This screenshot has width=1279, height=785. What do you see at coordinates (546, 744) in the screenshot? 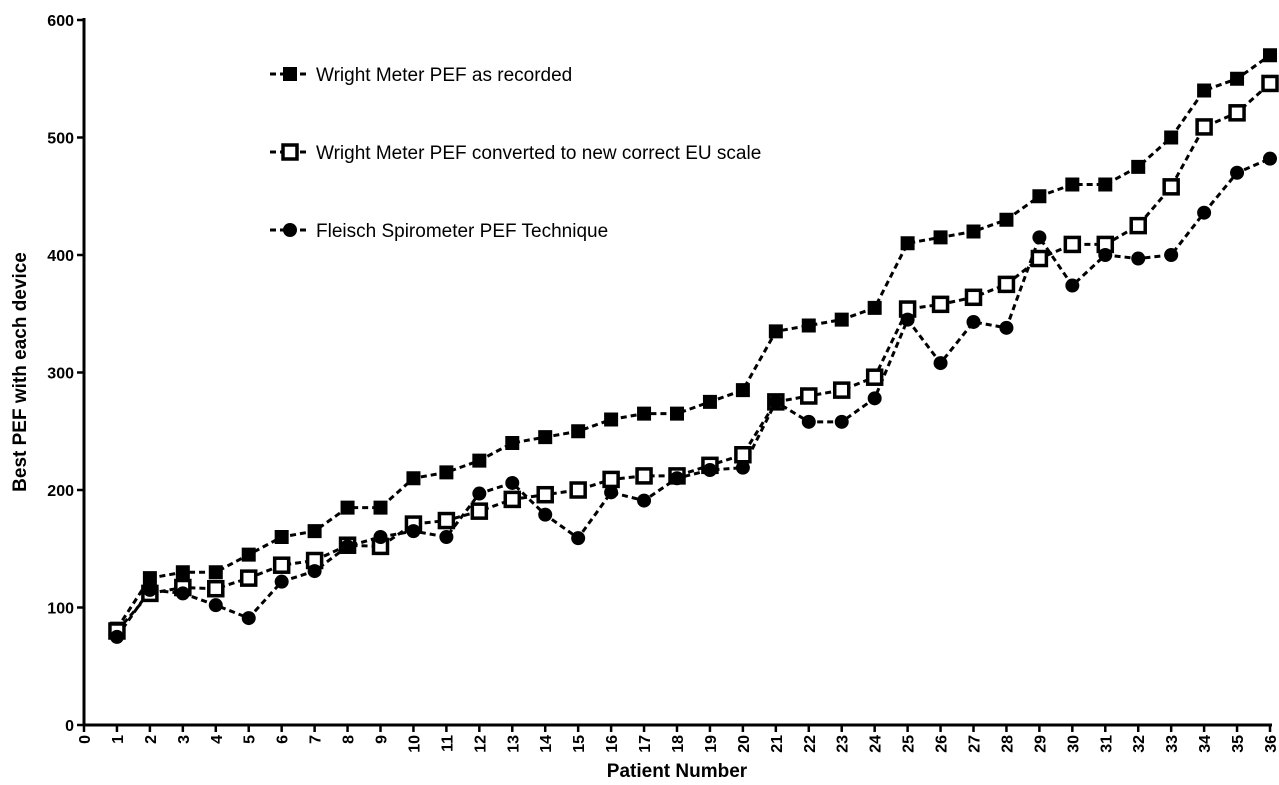
I see `x-tick-label: 14` at bounding box center [546, 744].